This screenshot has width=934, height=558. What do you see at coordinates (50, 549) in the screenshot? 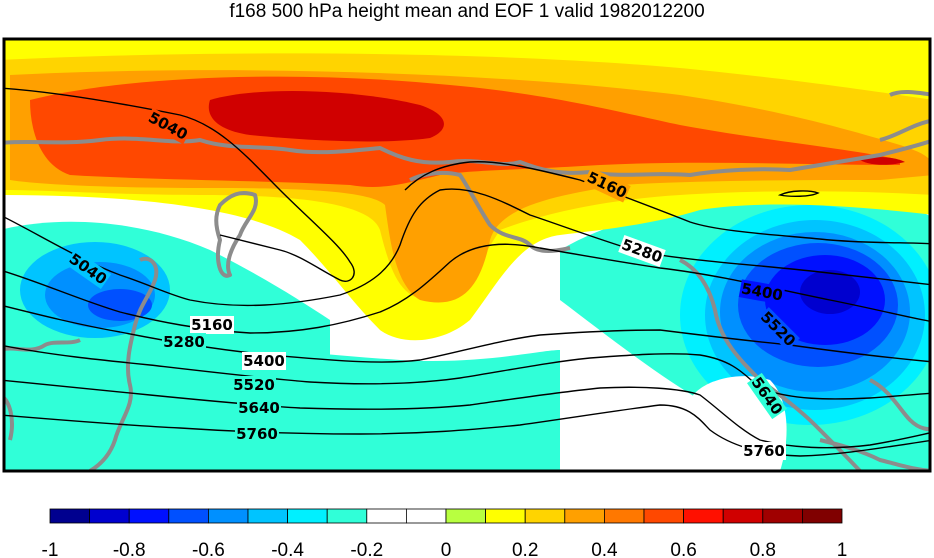
I see `colorbar-tick-label: -1` at bounding box center [50, 549].